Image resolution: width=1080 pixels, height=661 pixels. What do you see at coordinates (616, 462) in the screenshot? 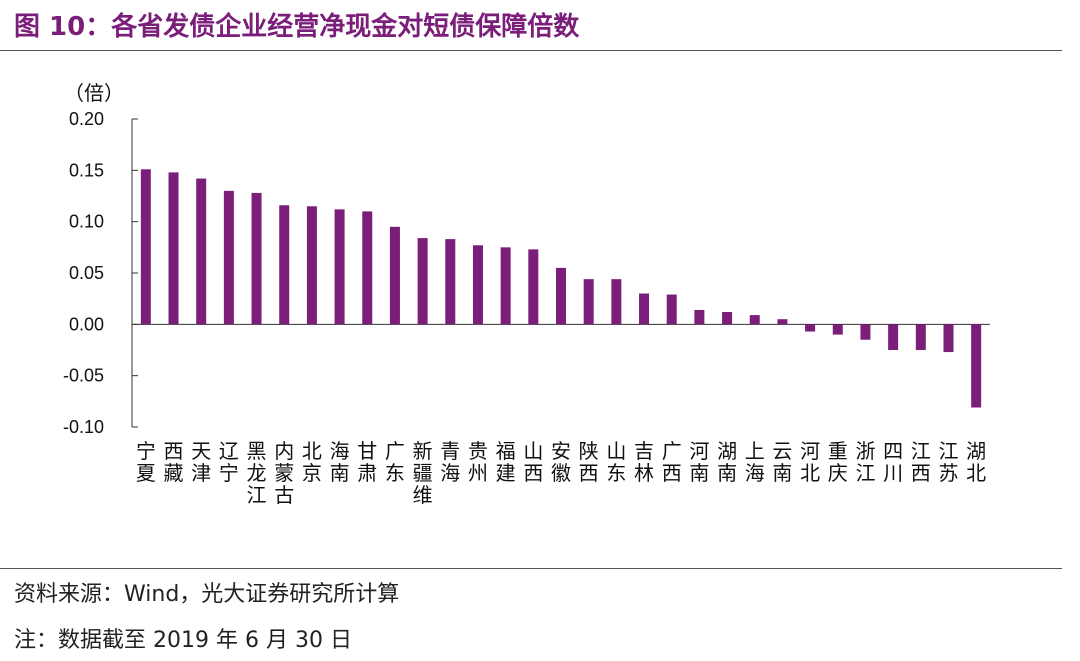
I see `x-category-label: 山东` at bounding box center [616, 462].